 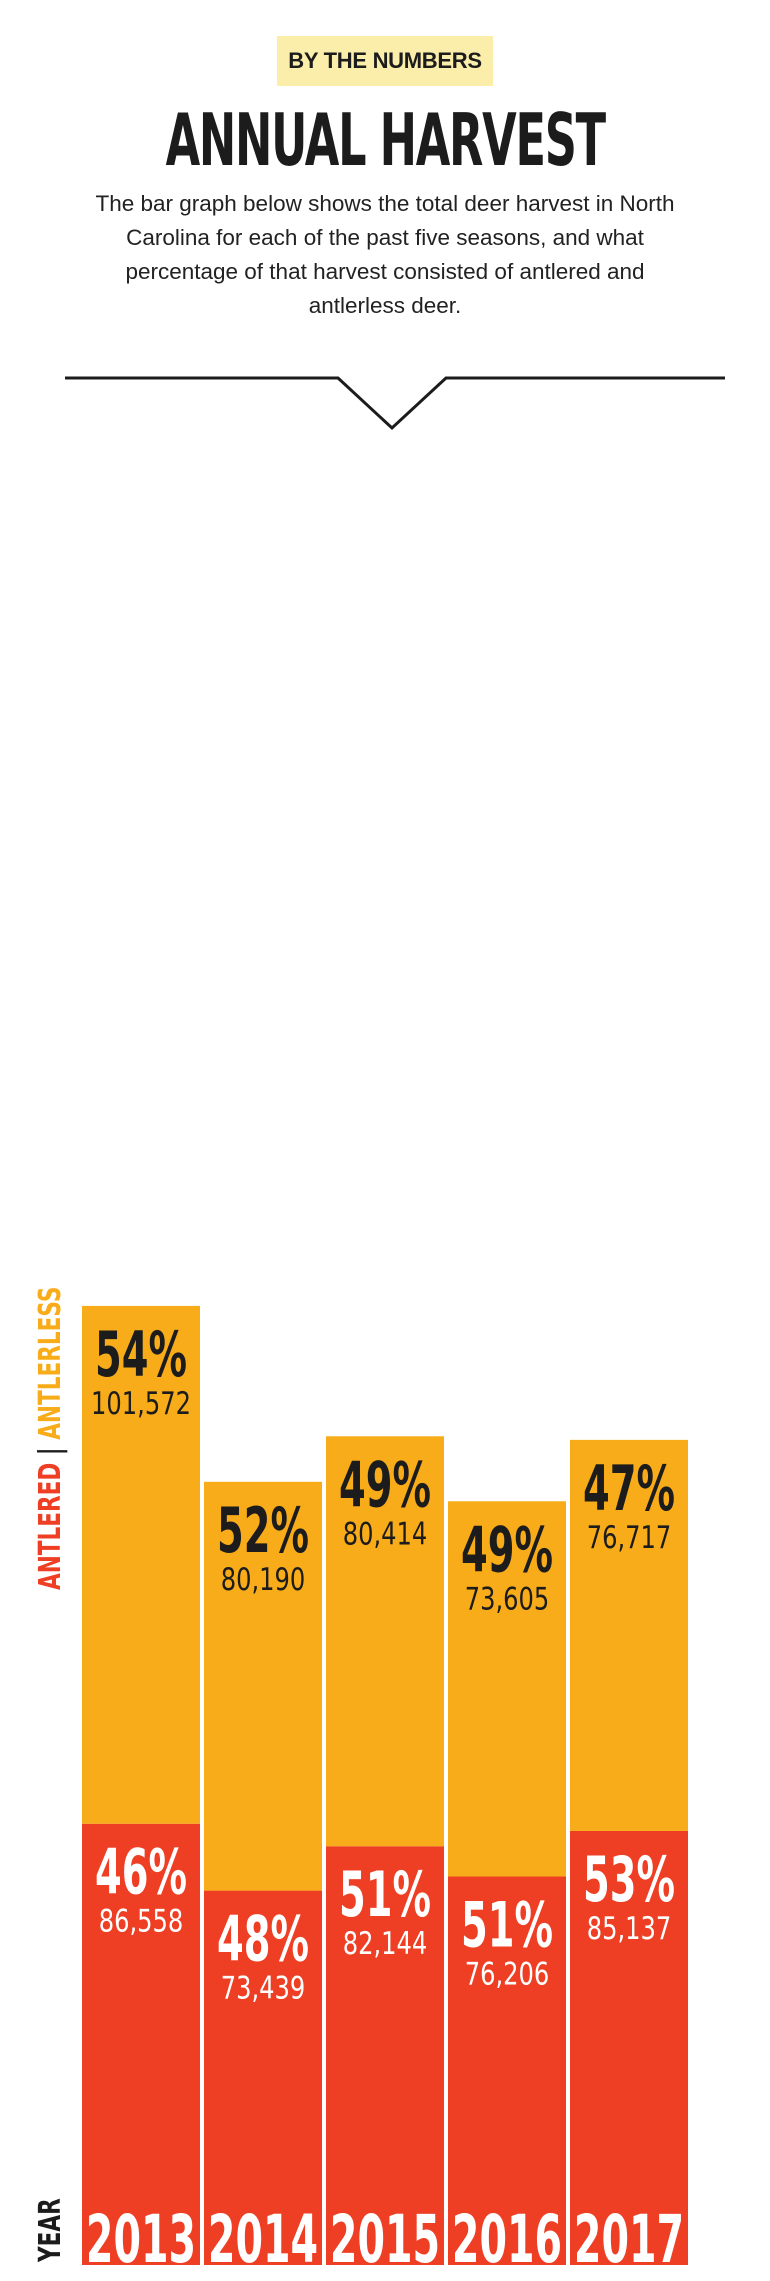 What do you see at coordinates (385, 1486) in the screenshot?
I see `percent-label-antlerless-2015: 49%` at bounding box center [385, 1486].